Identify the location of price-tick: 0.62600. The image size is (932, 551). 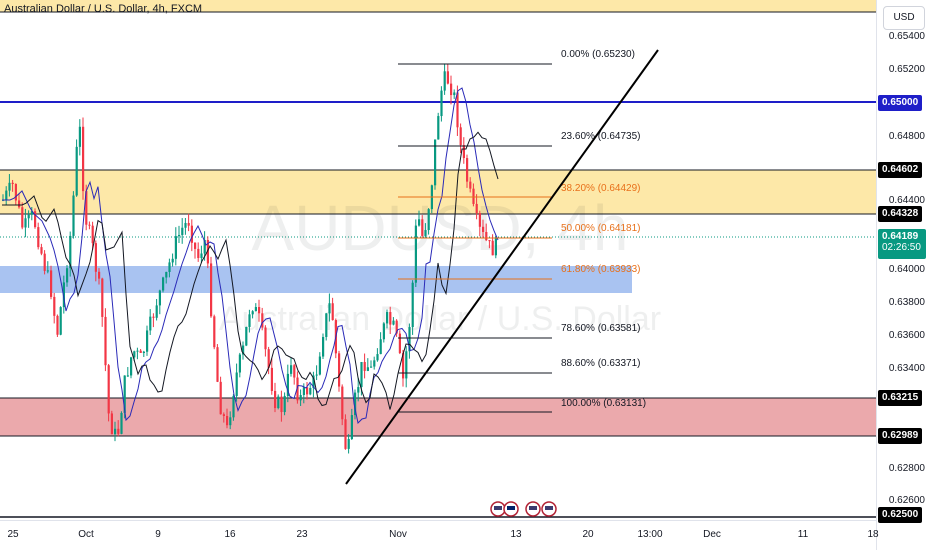
(906, 500).